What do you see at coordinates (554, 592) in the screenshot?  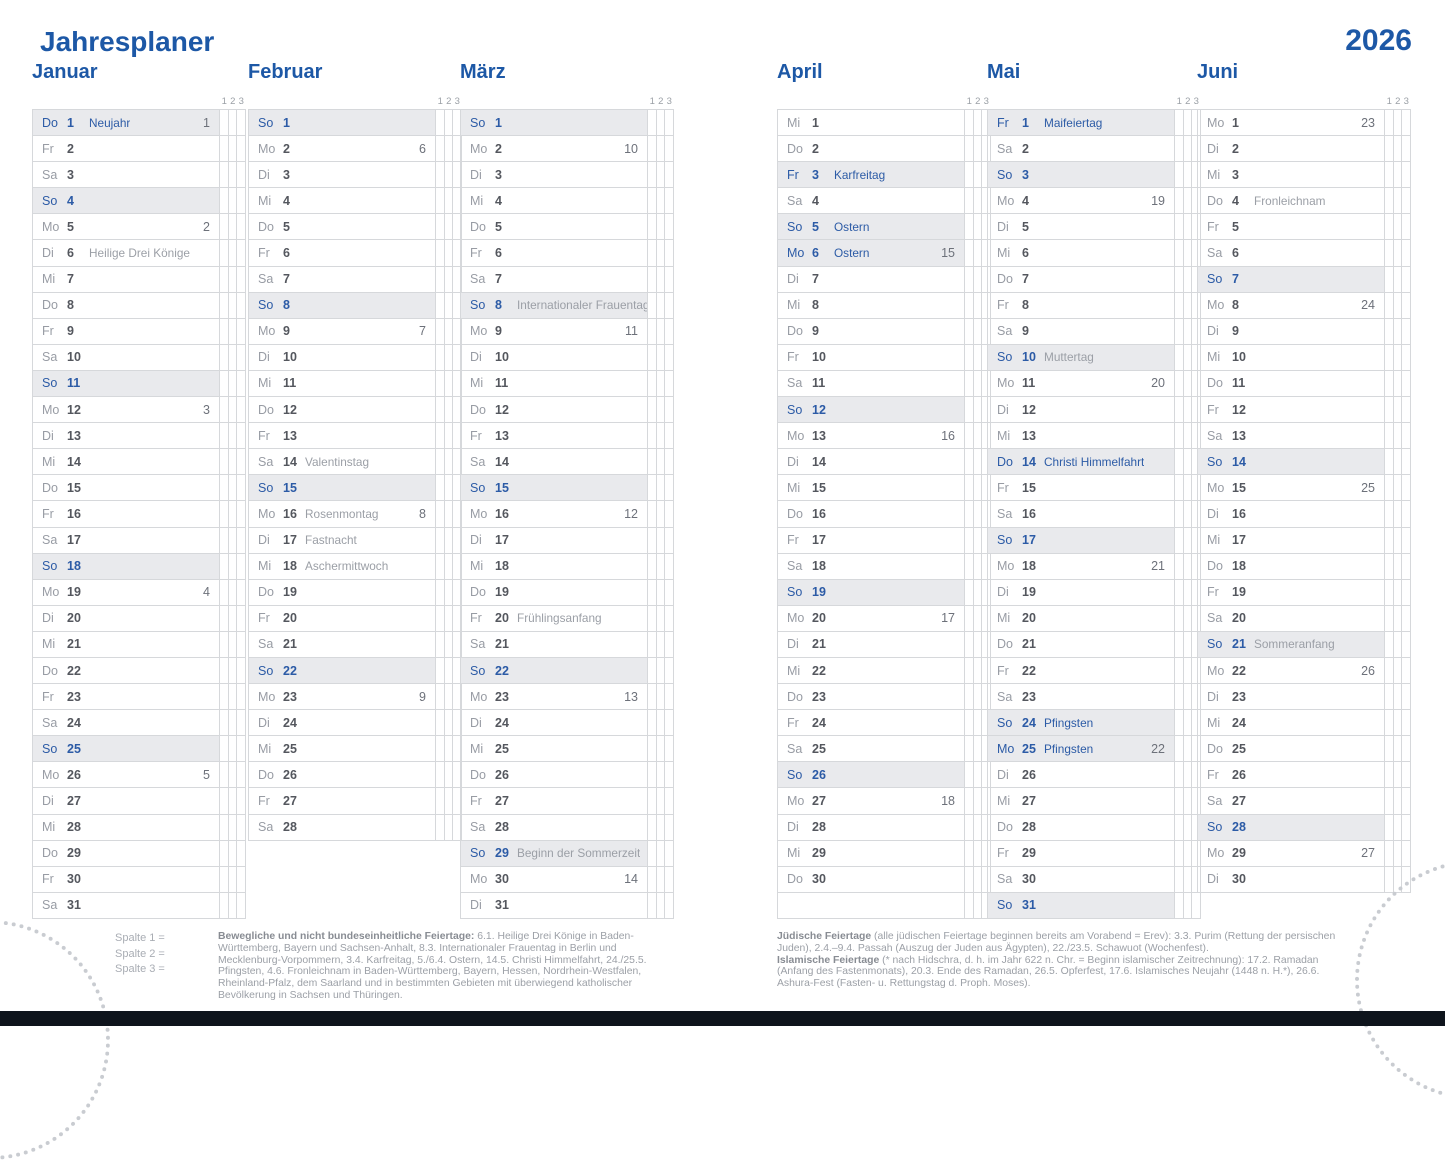 I see `day-cell: Do 19` at bounding box center [554, 592].